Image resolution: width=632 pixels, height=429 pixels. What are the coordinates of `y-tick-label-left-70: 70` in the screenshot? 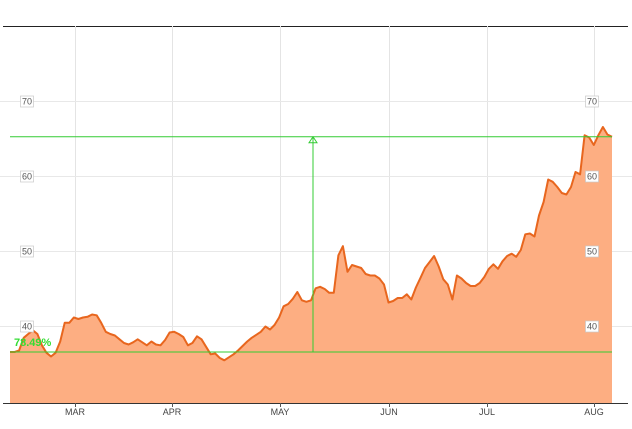 It's located at (27, 102).